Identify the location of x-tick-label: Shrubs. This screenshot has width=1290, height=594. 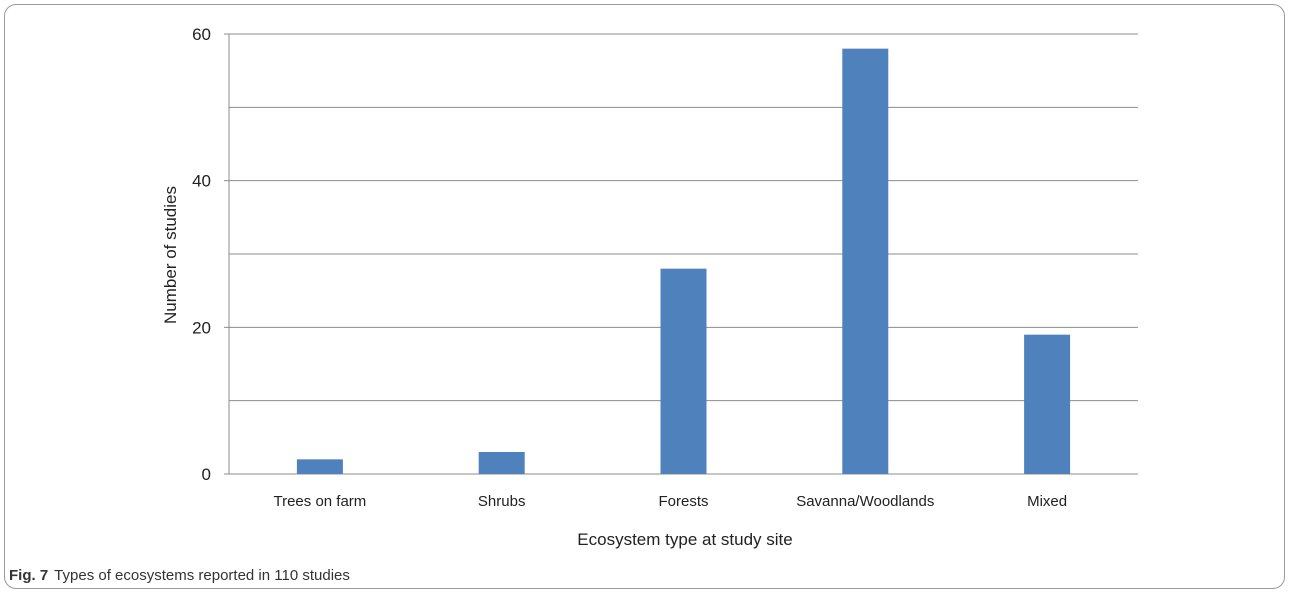
(502, 501).